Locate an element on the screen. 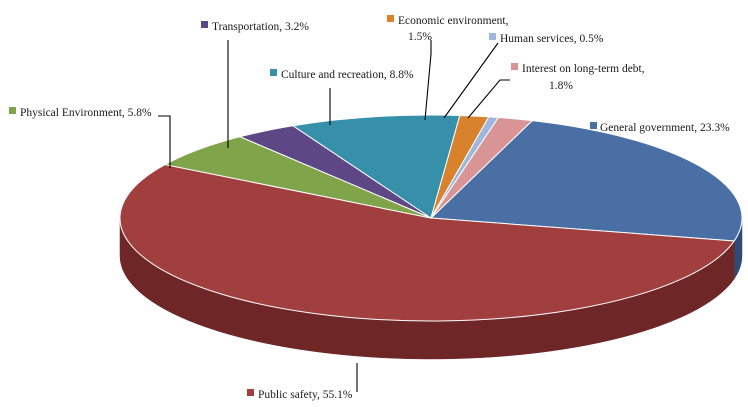 Image resolution: width=748 pixels, height=407 pixels. label-interest-on-long-term-debt: Interest on long-term debt, 1.8% is located at coordinates (556, 91).